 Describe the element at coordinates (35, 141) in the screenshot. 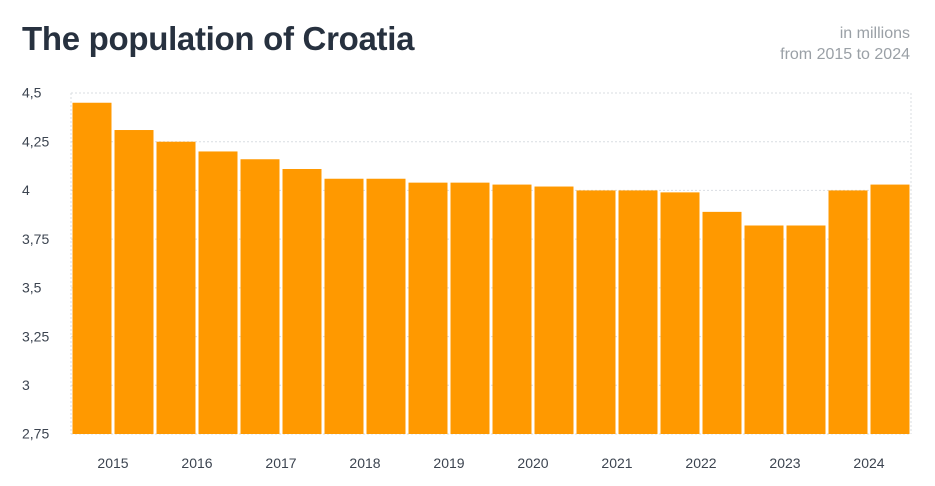

I see `y-tick-label: 4,25` at that location.